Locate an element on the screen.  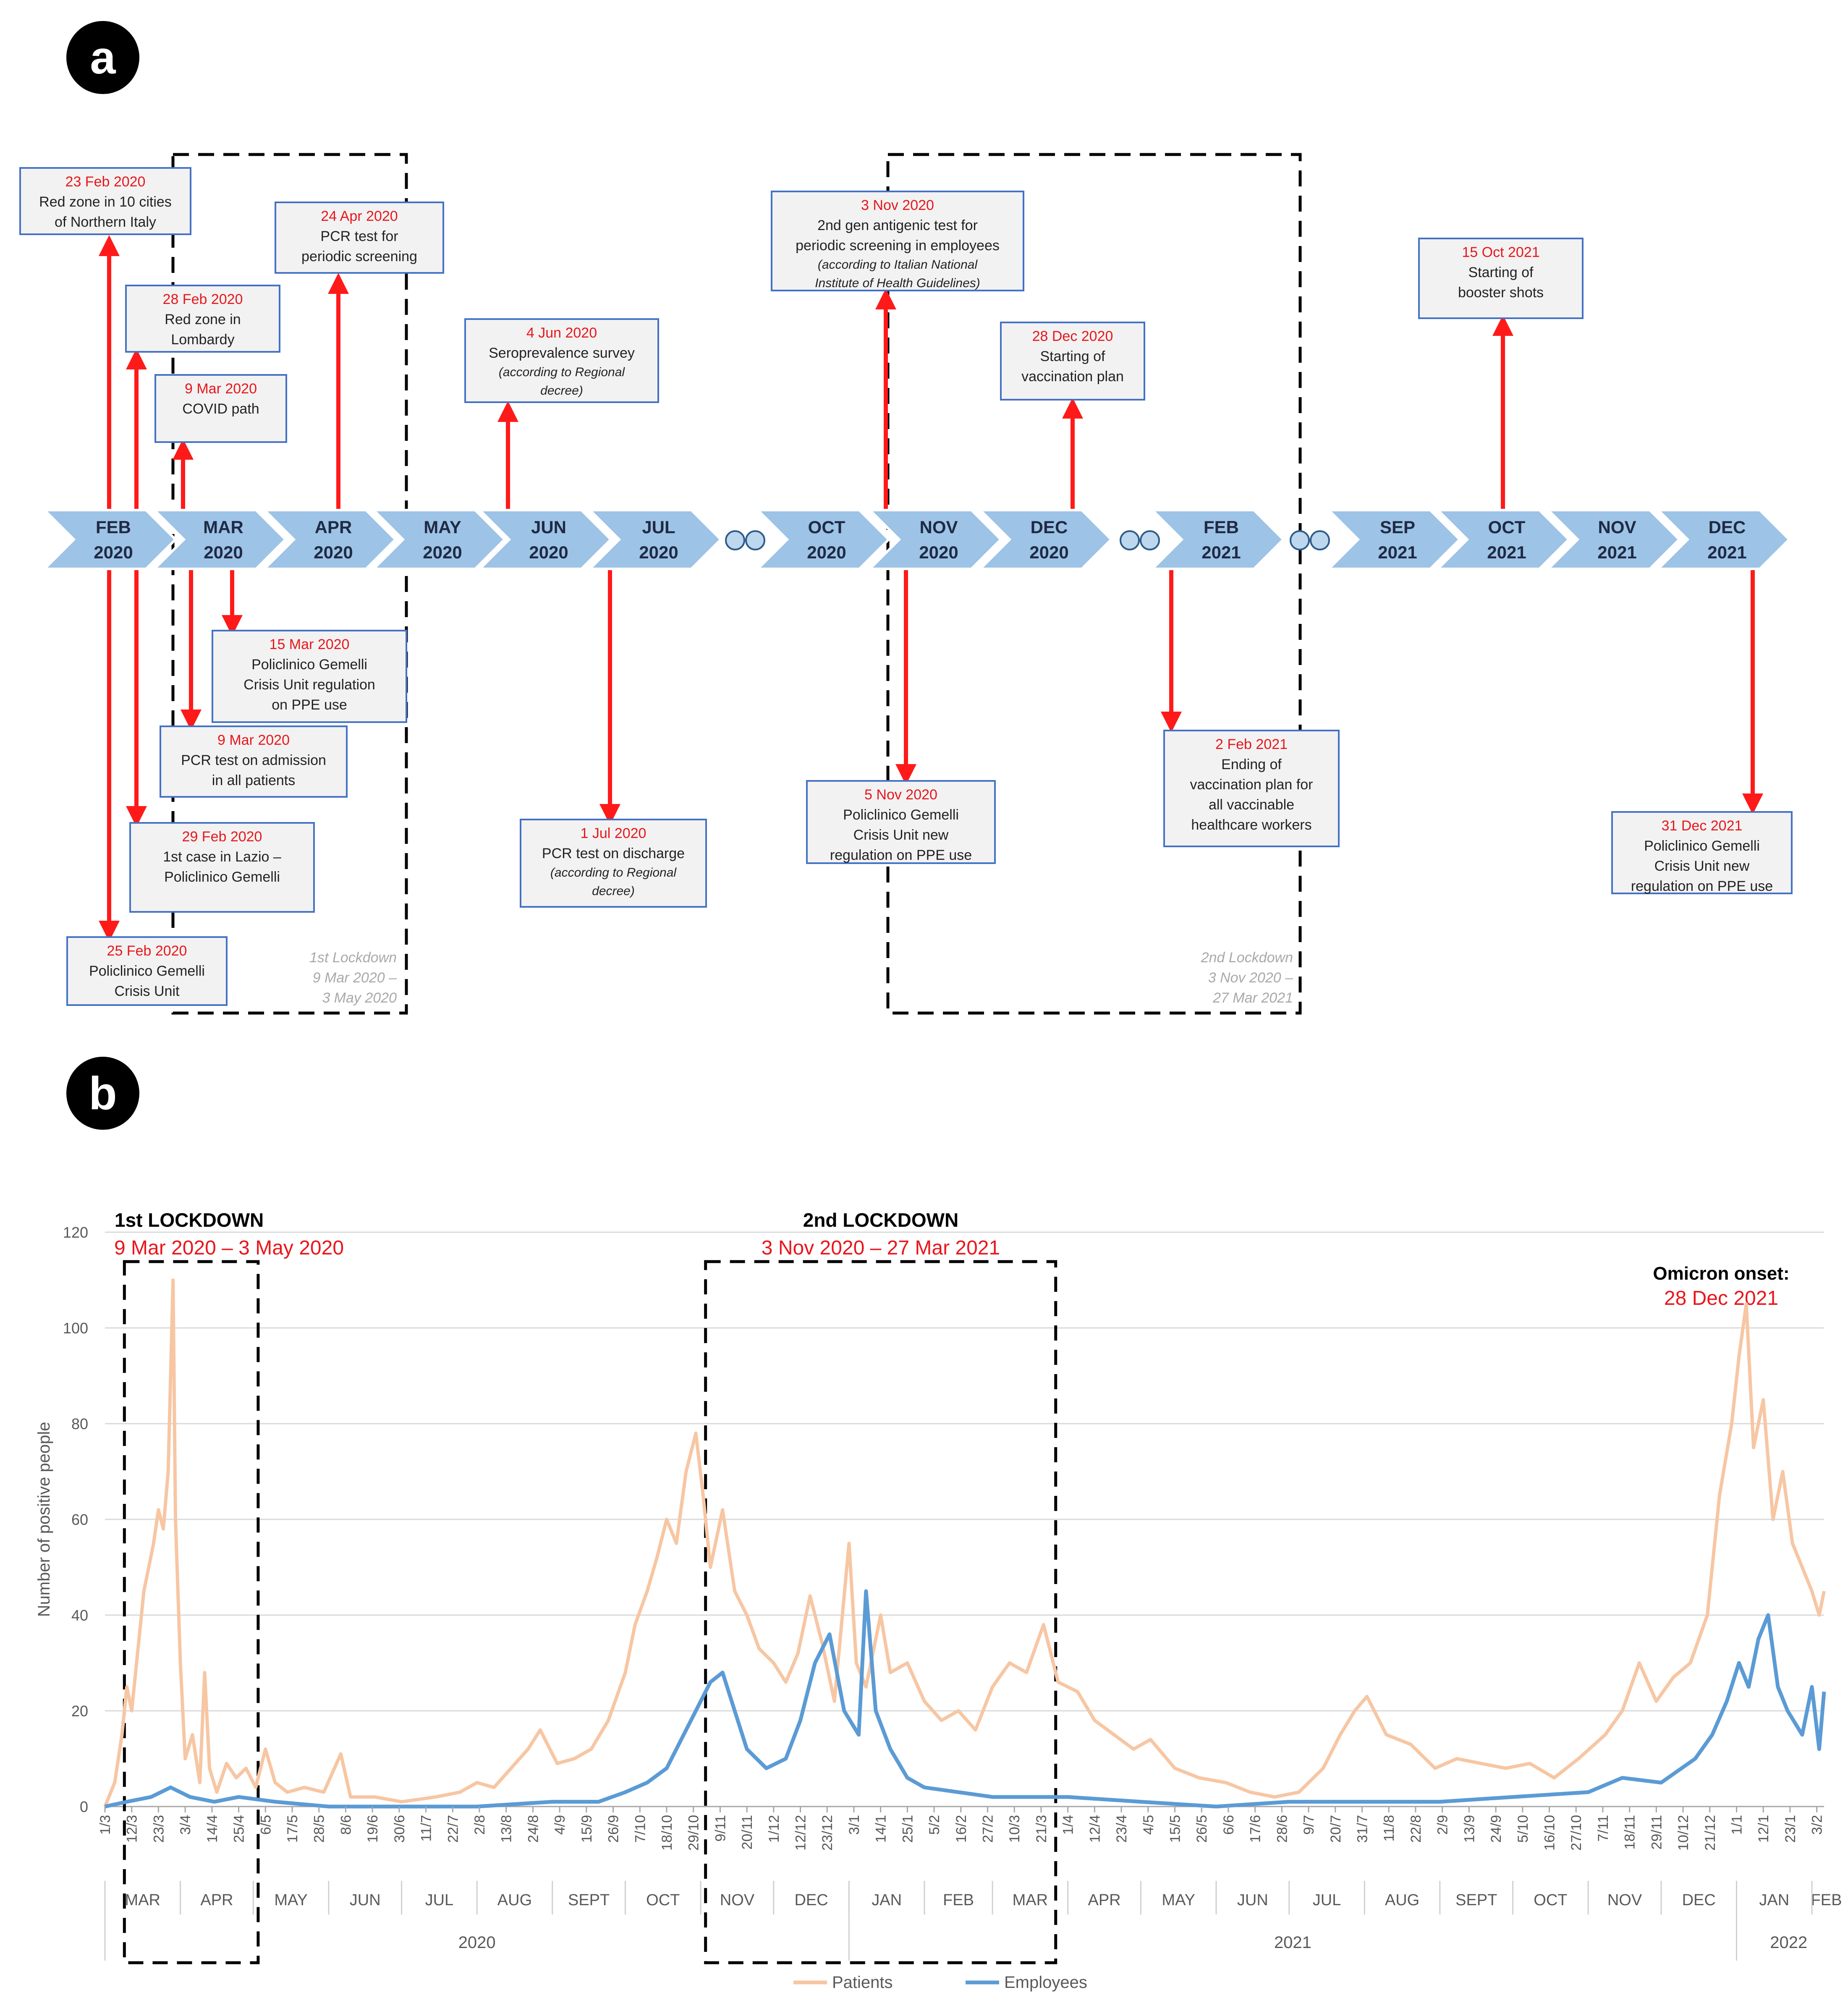
timeline-month-label: APR is located at coordinates (333, 527).